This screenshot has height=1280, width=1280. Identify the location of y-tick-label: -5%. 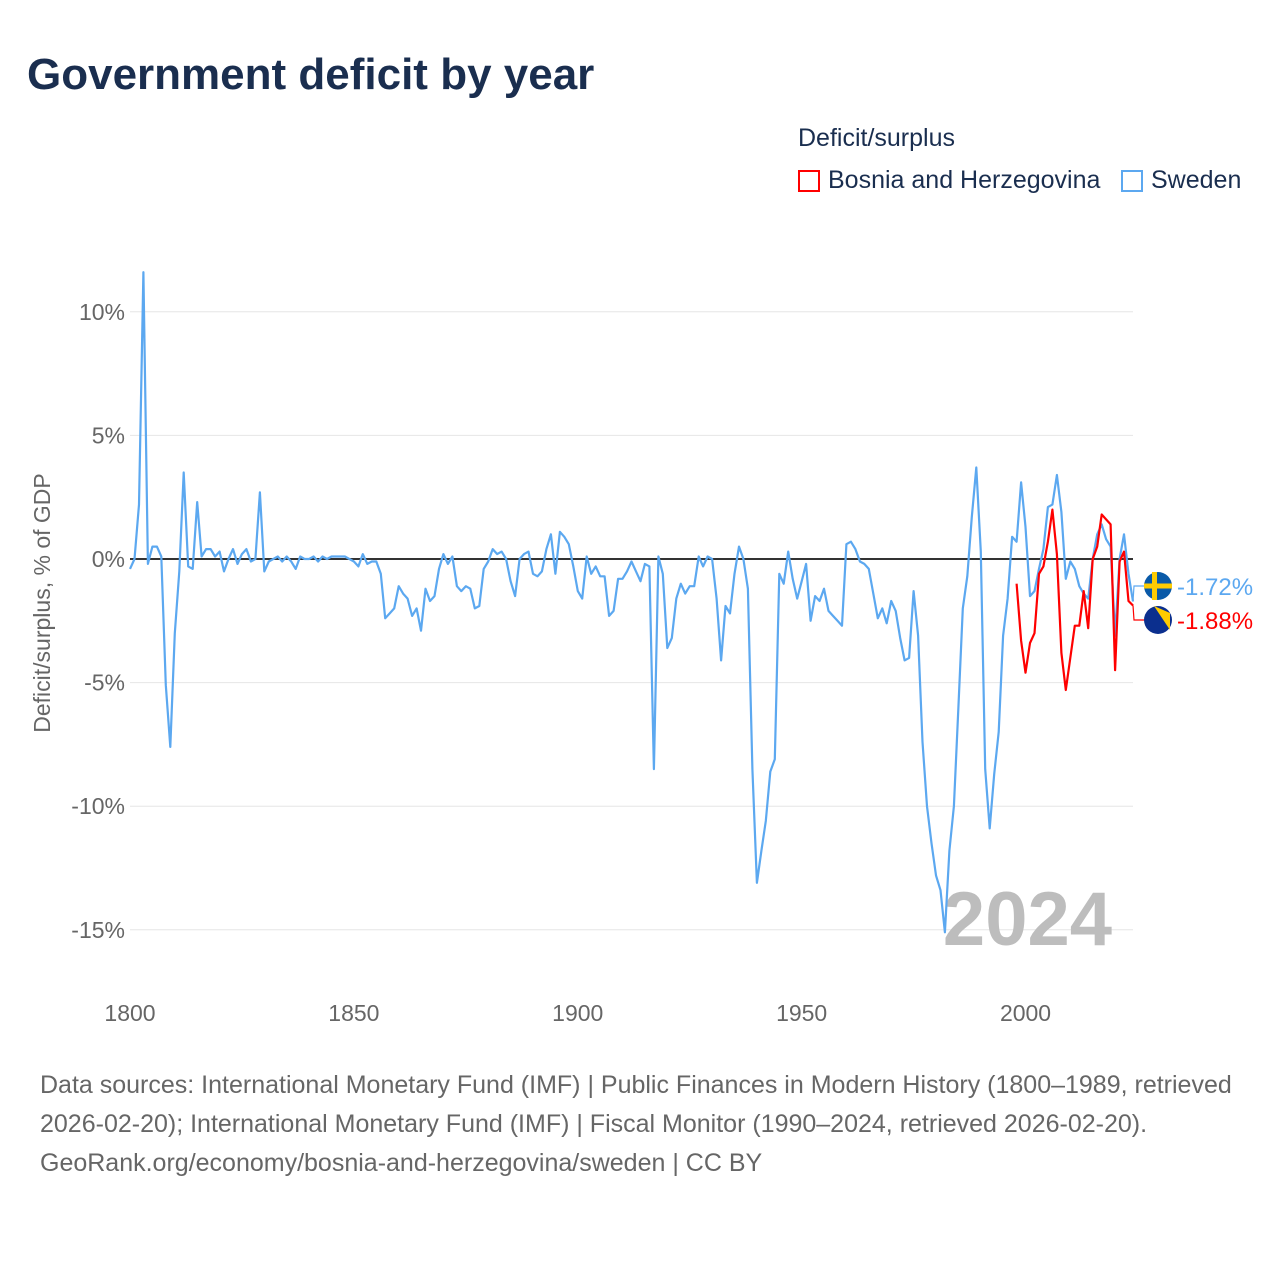
(104, 683).